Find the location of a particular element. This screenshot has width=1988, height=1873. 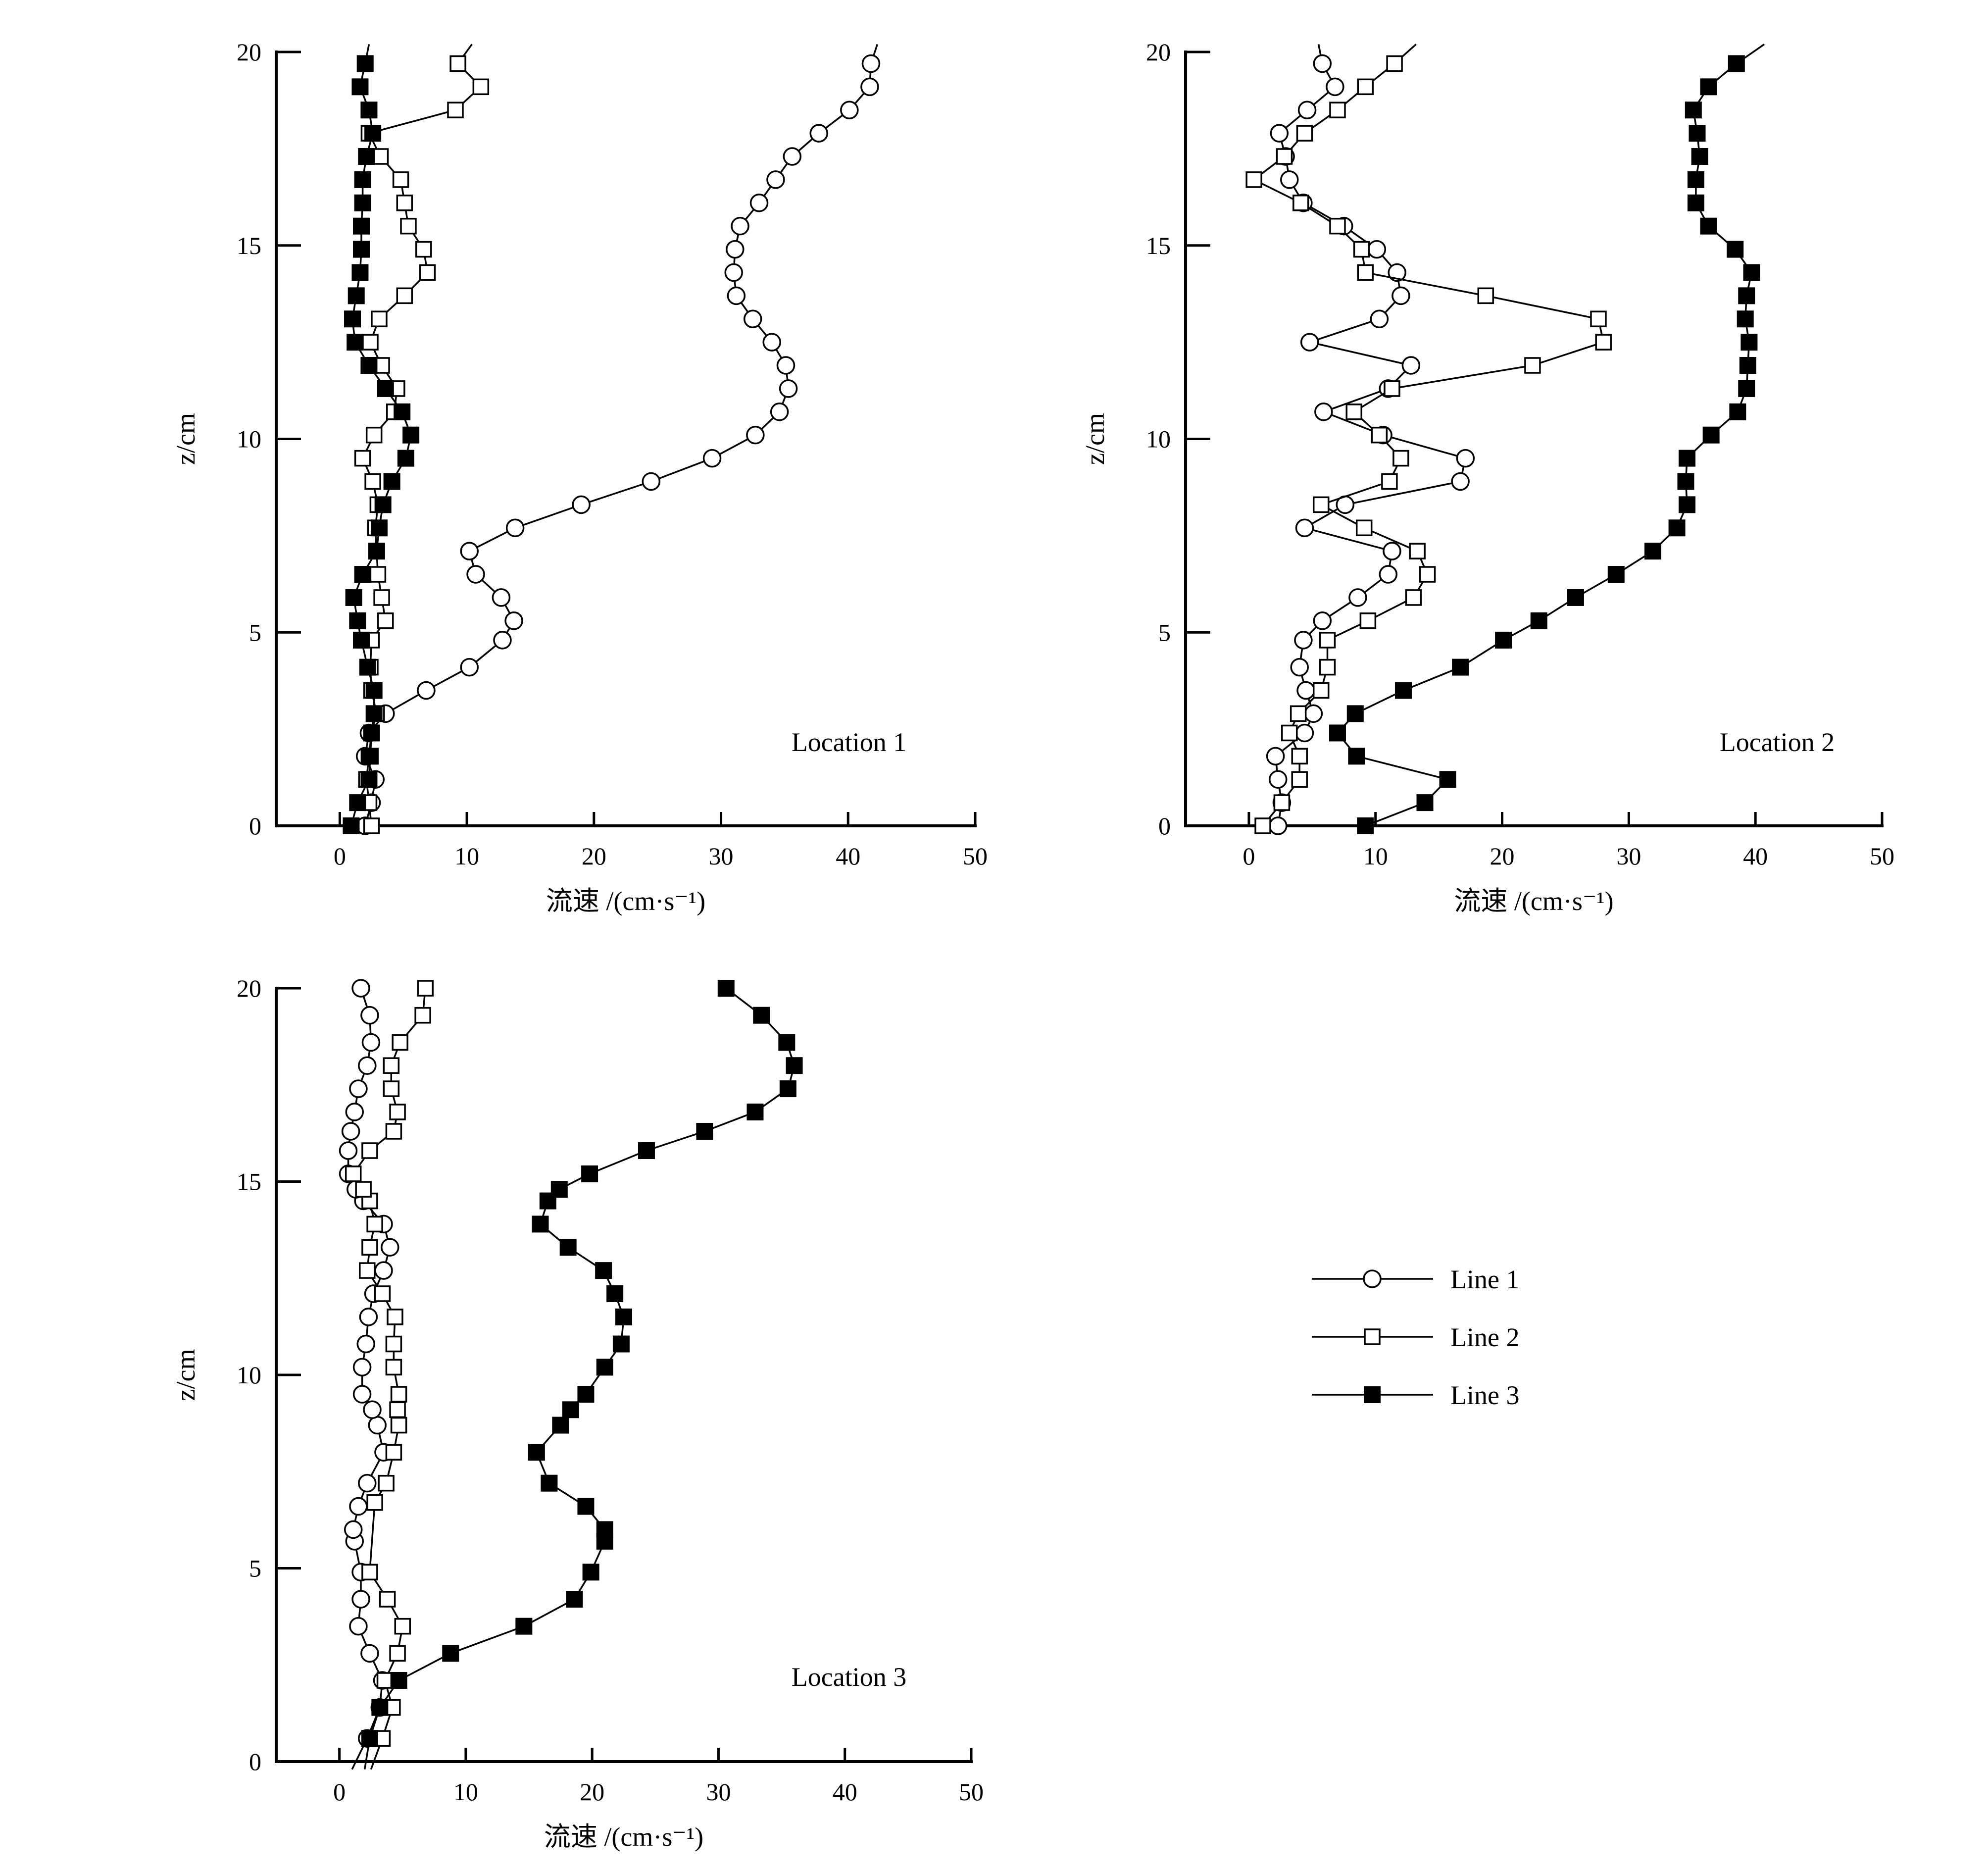

x-tick-label: 10 is located at coordinates (1375, 856).